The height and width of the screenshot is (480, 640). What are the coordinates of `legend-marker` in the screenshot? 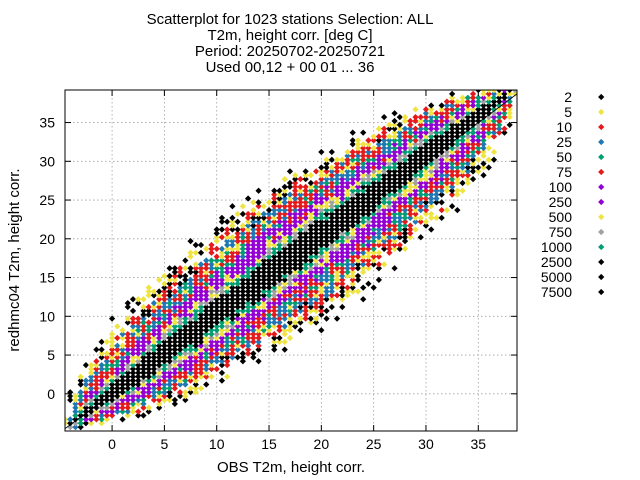 It's located at (601, 172).